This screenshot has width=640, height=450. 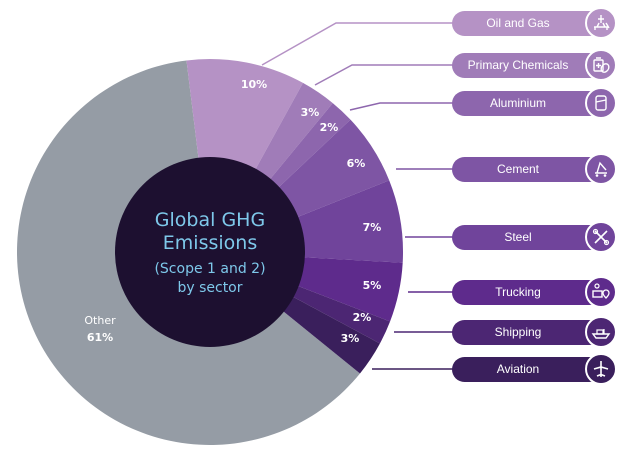 What do you see at coordinates (210, 220) in the screenshot?
I see `center-title-line1: Global GHG` at bounding box center [210, 220].